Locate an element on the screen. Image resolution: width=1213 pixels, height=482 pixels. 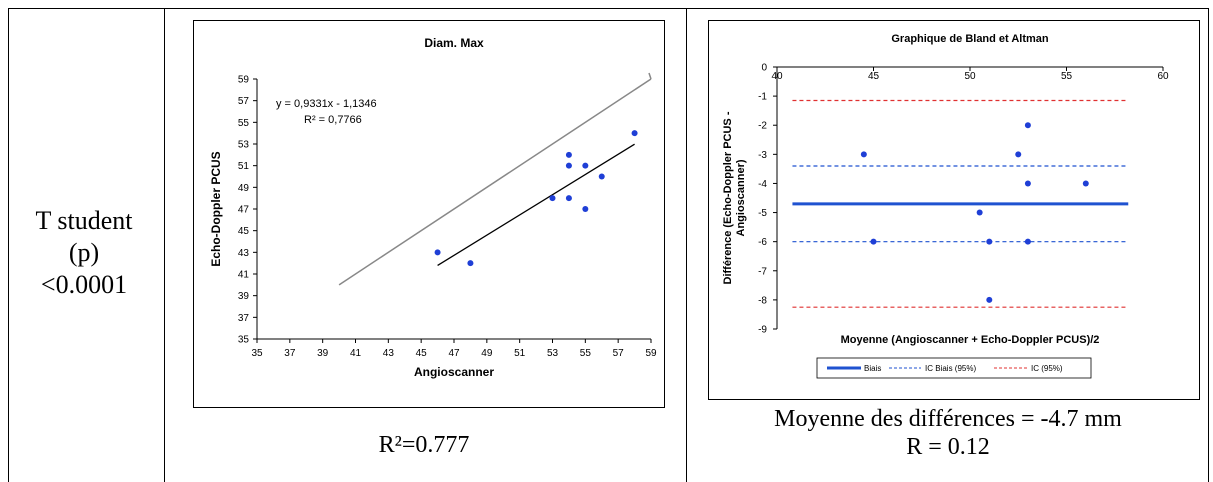
y-tick-label: 41 is located at coordinates (244, 275).